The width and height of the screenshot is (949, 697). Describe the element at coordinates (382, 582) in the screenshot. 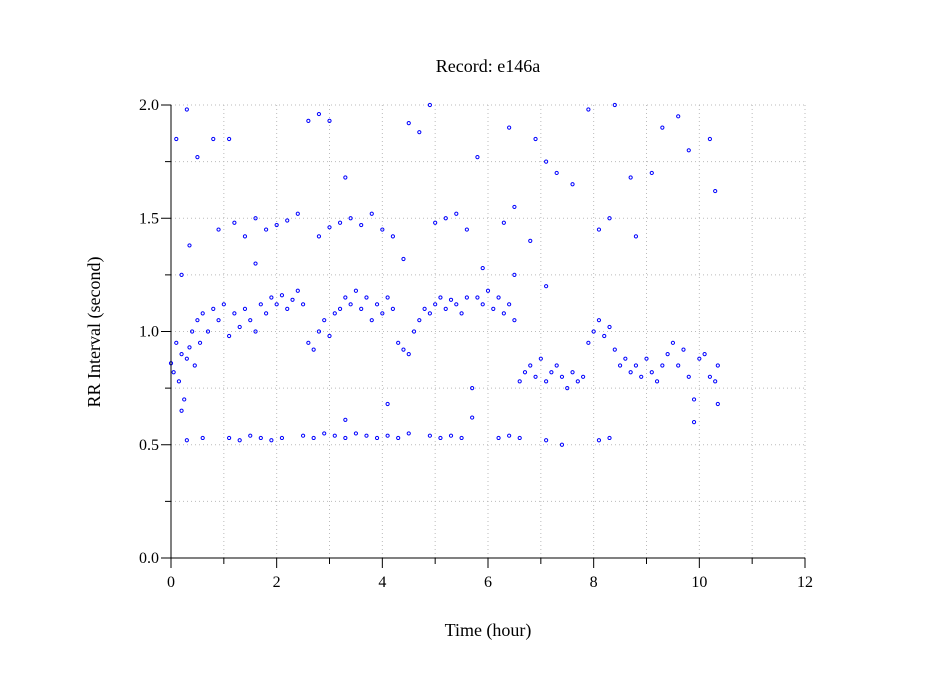

I see `x-tick-label: 4` at that location.